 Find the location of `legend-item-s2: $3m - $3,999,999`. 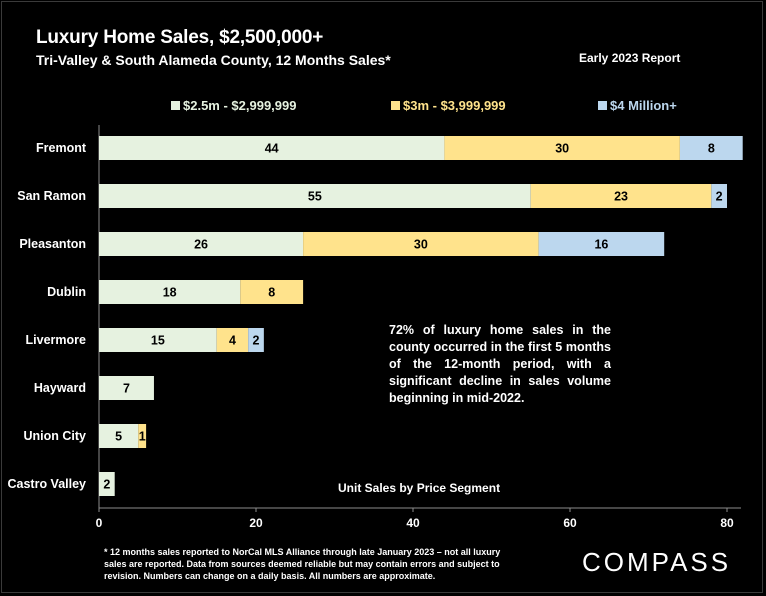

legend-item-s2: $3m - $3,999,999 is located at coordinates (448, 105).